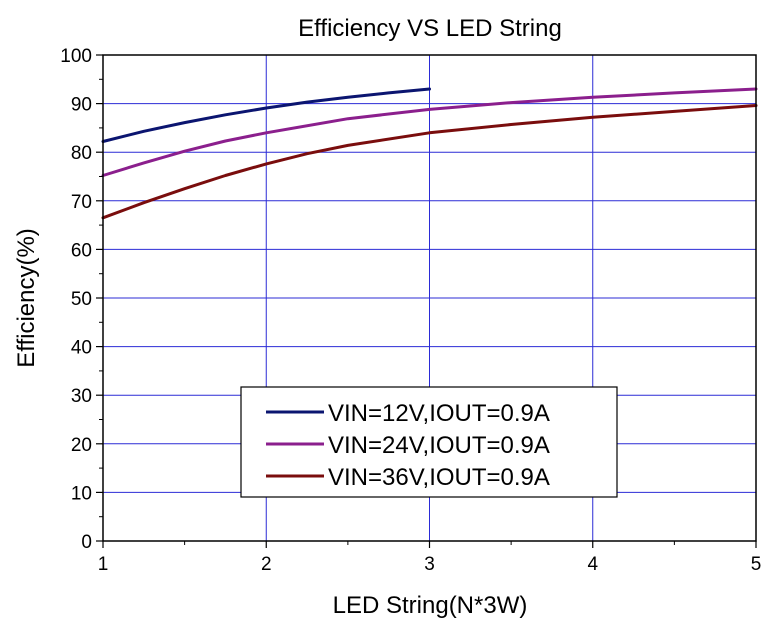 This screenshot has height=621, width=765. Describe the element at coordinates (103, 564) in the screenshot. I see `x-tick-label: 1` at that location.